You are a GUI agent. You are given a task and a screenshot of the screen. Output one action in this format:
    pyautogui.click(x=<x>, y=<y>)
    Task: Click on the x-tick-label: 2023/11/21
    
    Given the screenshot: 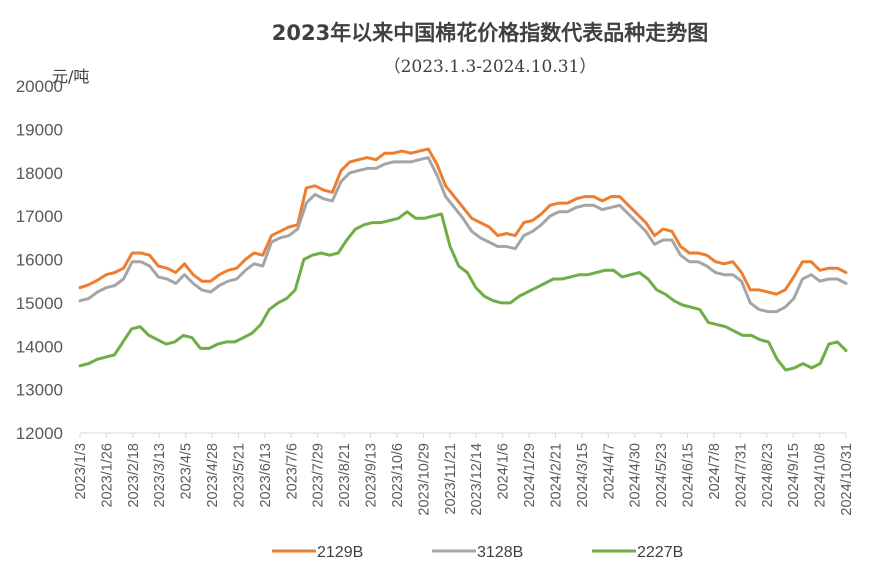 What is the action you would take?
    pyautogui.click(x=451, y=479)
    